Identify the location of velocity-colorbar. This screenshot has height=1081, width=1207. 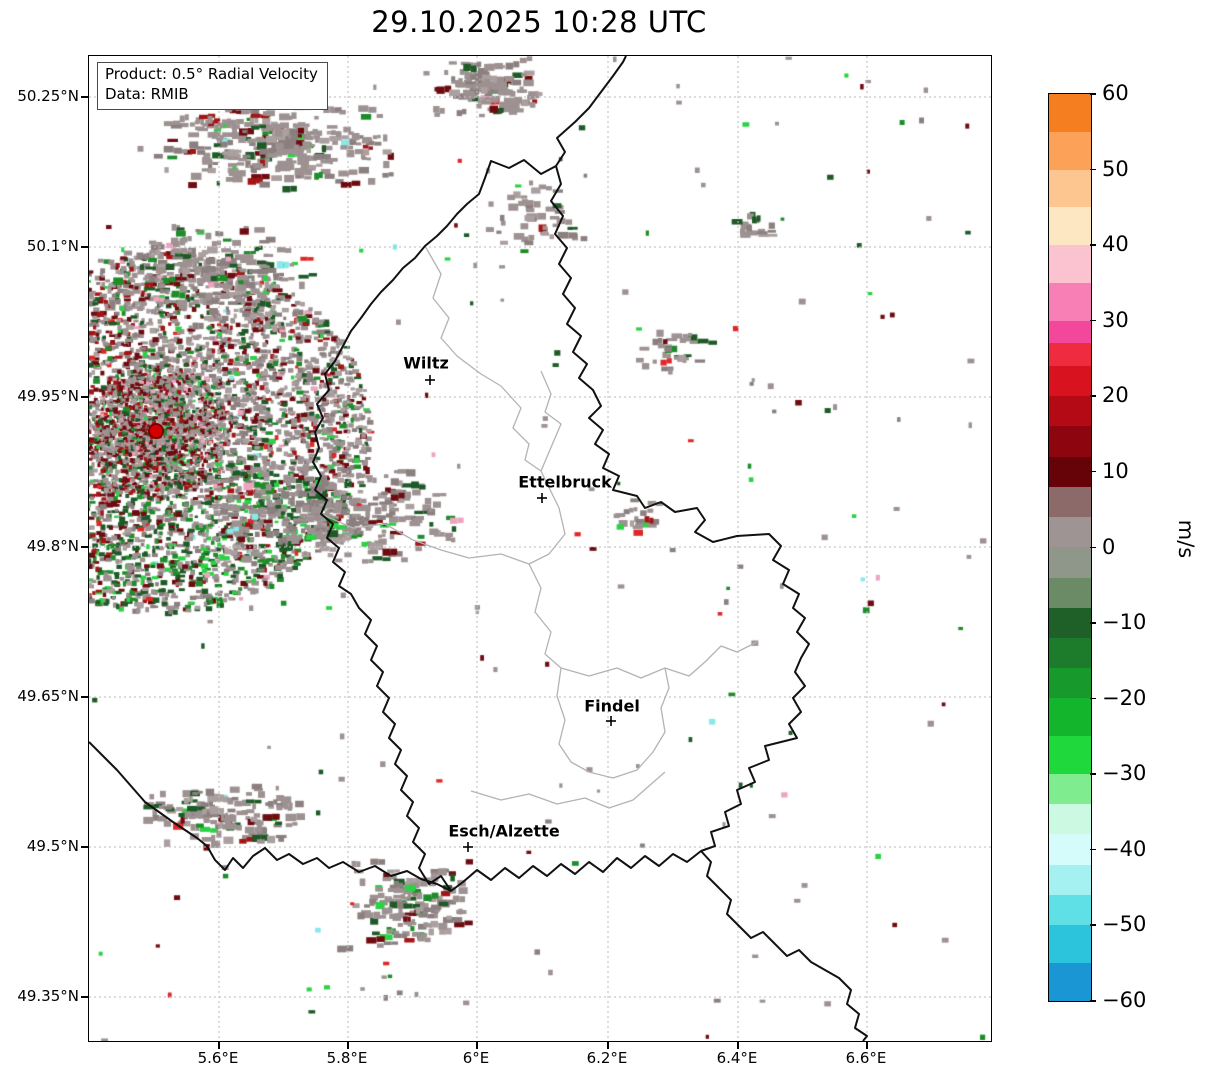
(1070, 547).